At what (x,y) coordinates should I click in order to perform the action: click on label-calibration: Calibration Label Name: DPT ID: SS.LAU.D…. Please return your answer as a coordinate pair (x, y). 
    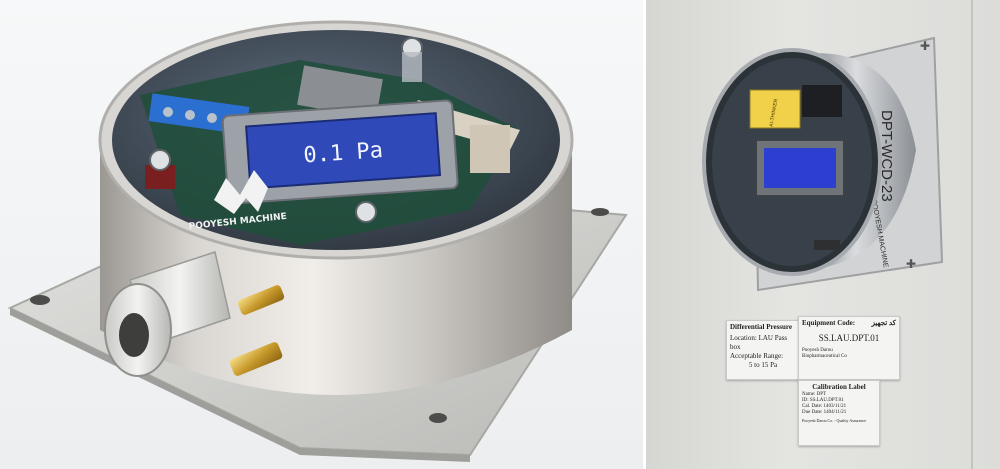
    Looking at the image, I should click on (839, 413).